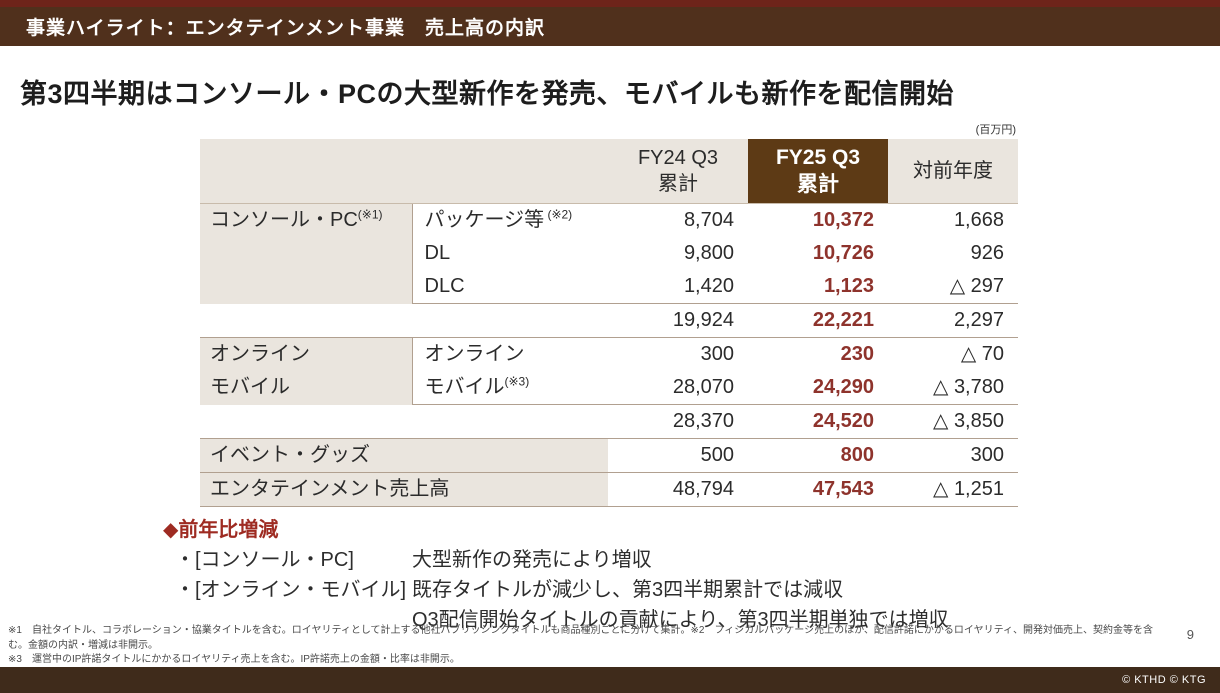 The height and width of the screenshot is (693, 1220). Describe the element at coordinates (818, 421) in the screenshot. I see `cell-fy25: 24,520` at that location.